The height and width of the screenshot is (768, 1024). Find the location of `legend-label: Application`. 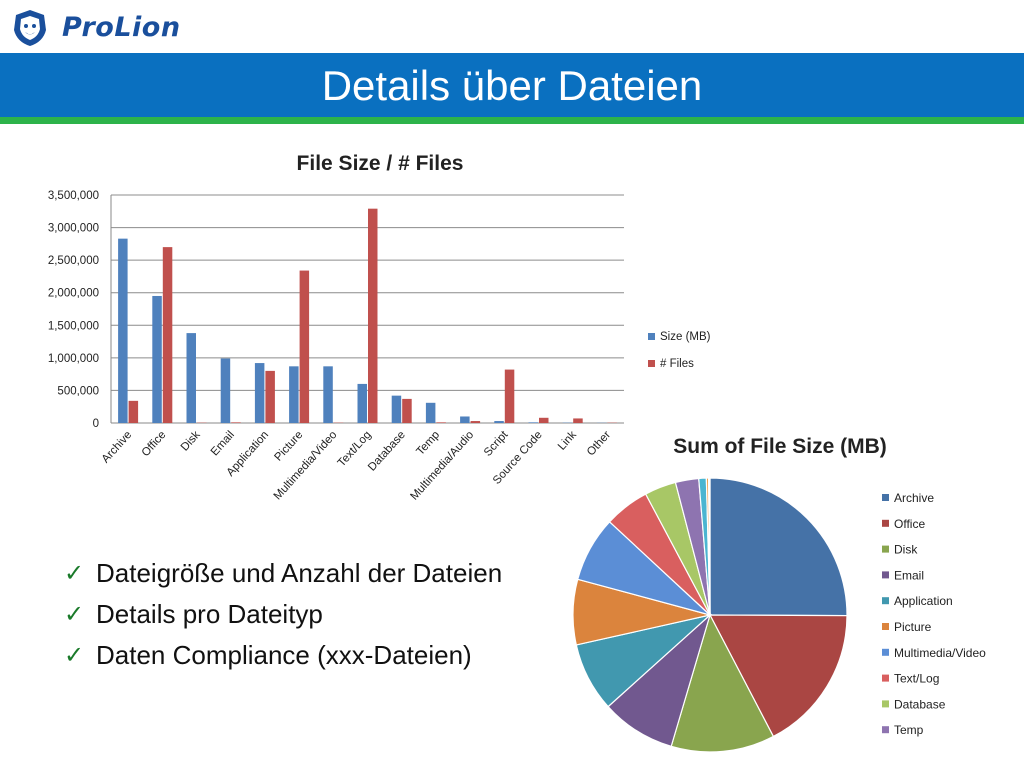

legend-label: Application is located at coordinates (923, 601).